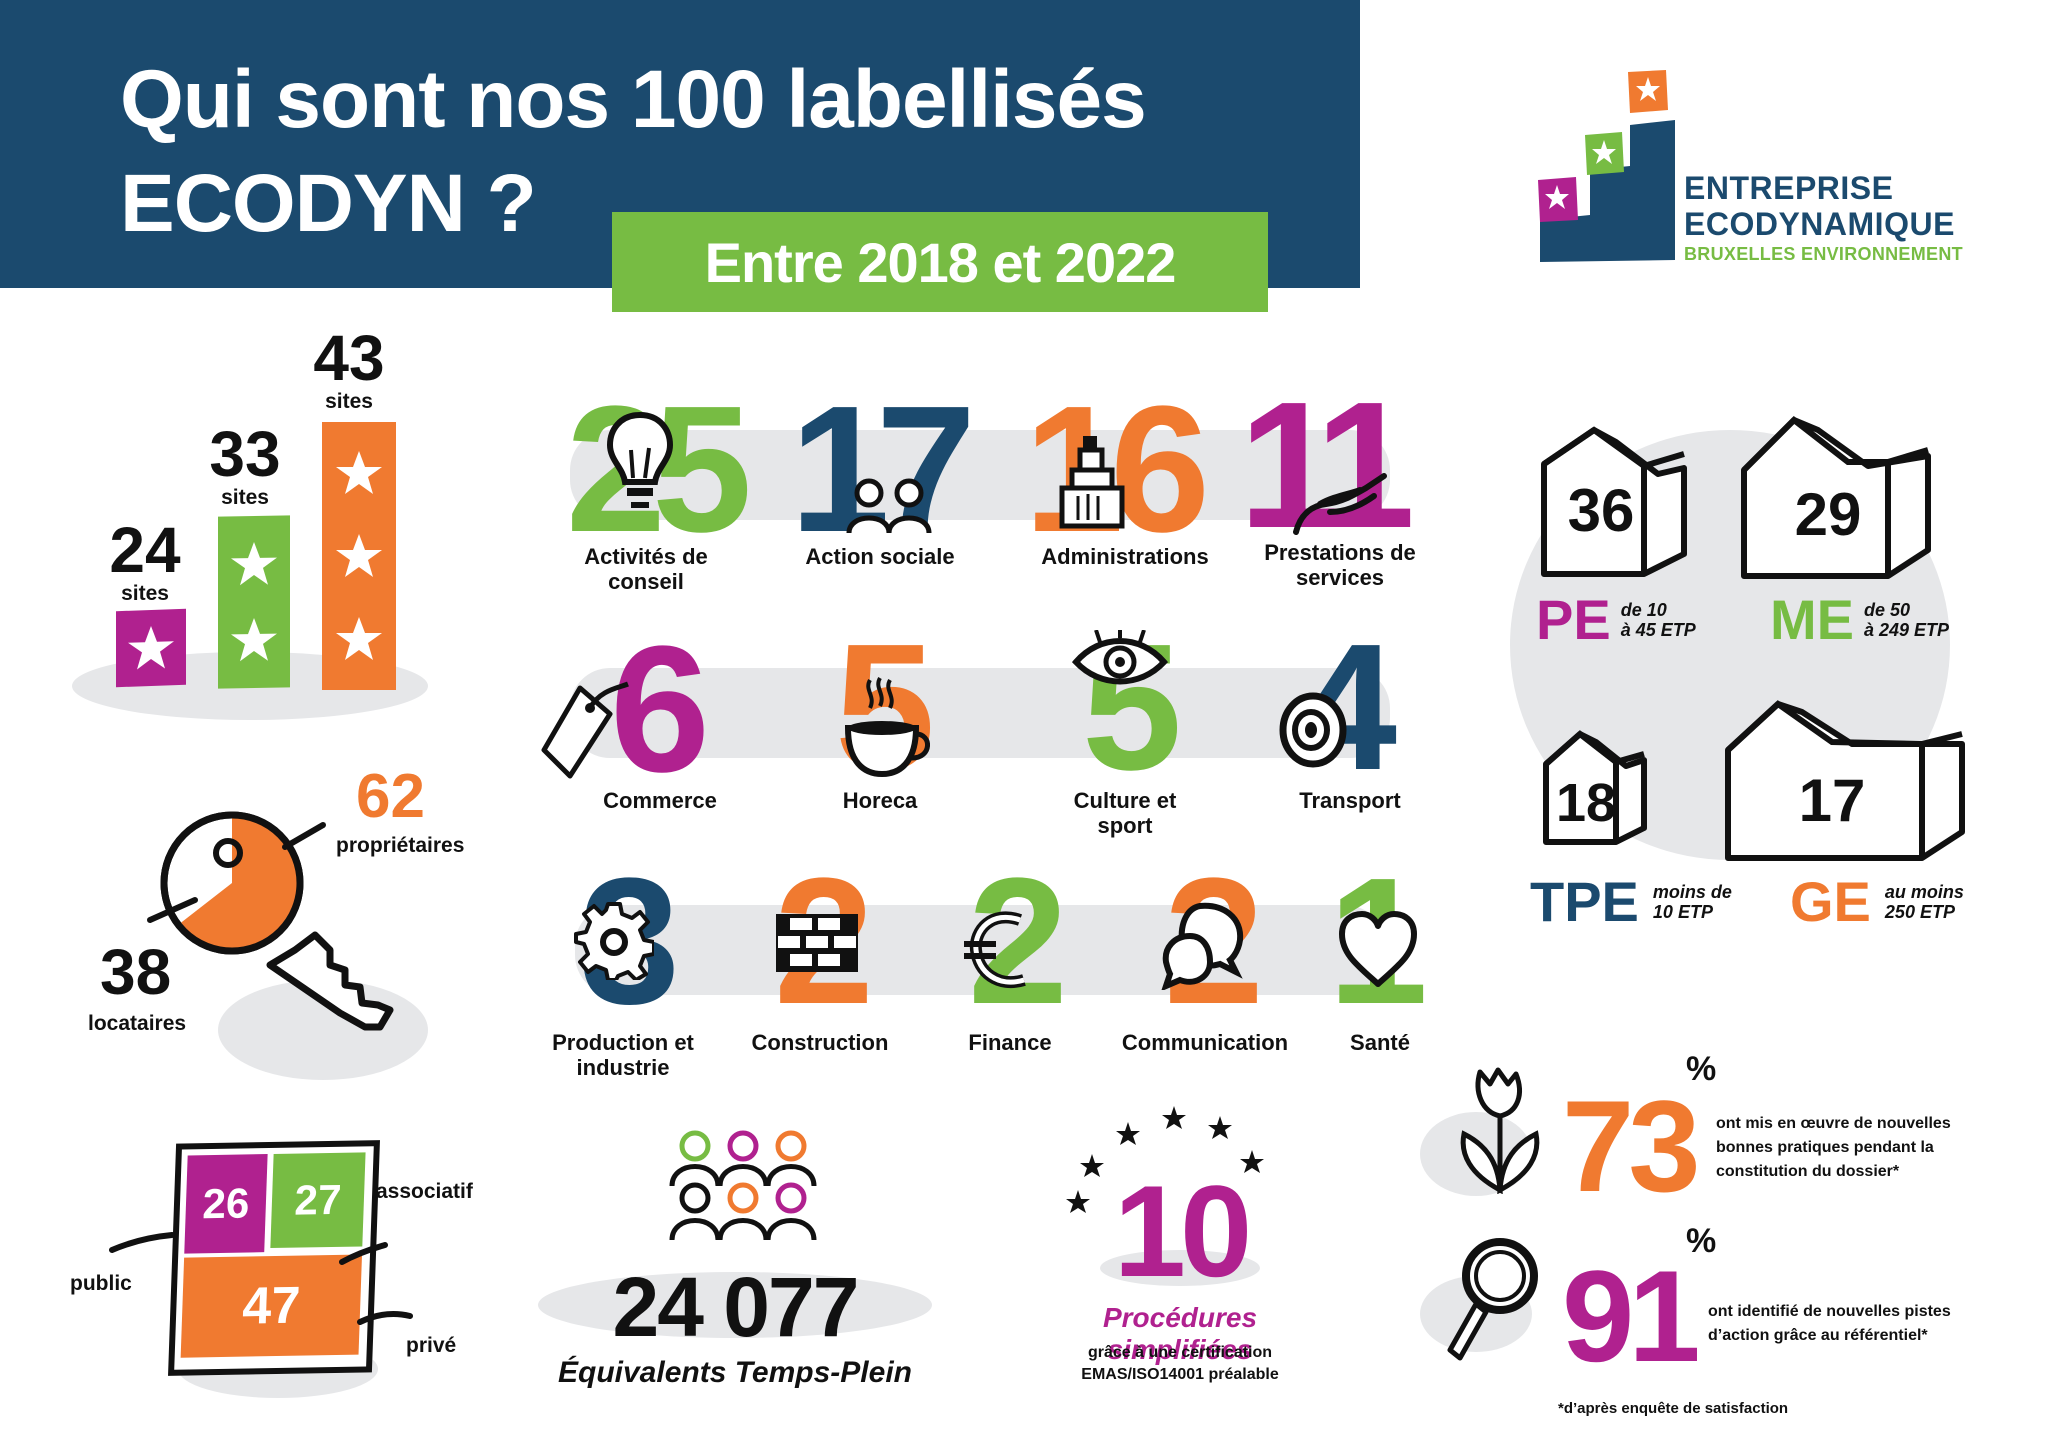 The width and height of the screenshot is (2048, 1447). I want to click on hand-icon, so click(1340, 504).